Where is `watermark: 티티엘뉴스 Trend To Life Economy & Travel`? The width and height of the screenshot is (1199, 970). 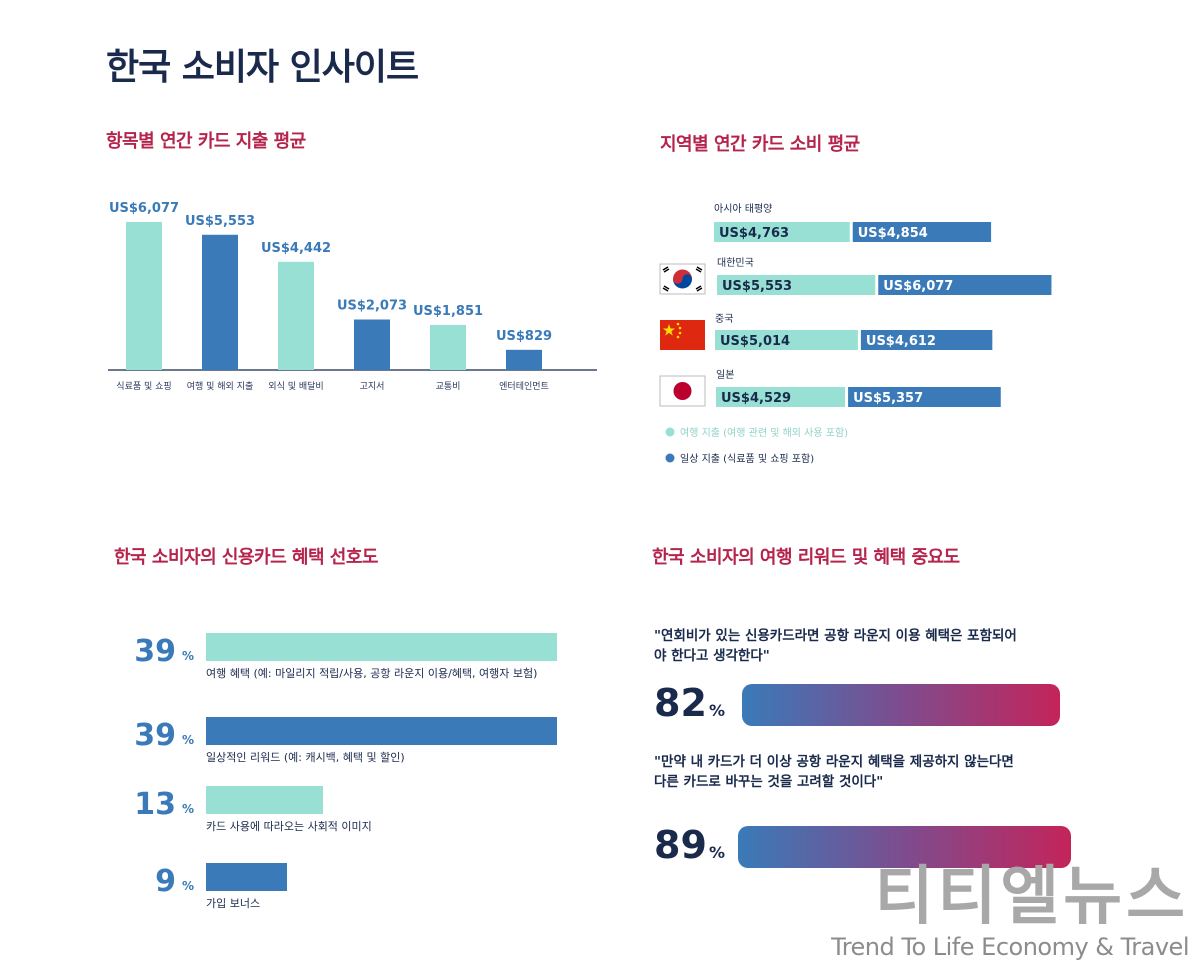
watermark: 티티엘뉴스 Trend To Life Economy & Travel is located at coordinates (1010, 912).